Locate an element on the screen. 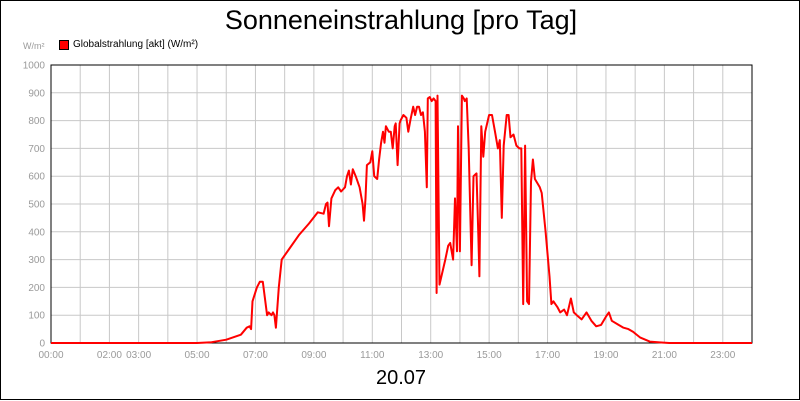 This screenshot has width=800, height=401. x-tick-label: 07:00 is located at coordinates (255, 355).